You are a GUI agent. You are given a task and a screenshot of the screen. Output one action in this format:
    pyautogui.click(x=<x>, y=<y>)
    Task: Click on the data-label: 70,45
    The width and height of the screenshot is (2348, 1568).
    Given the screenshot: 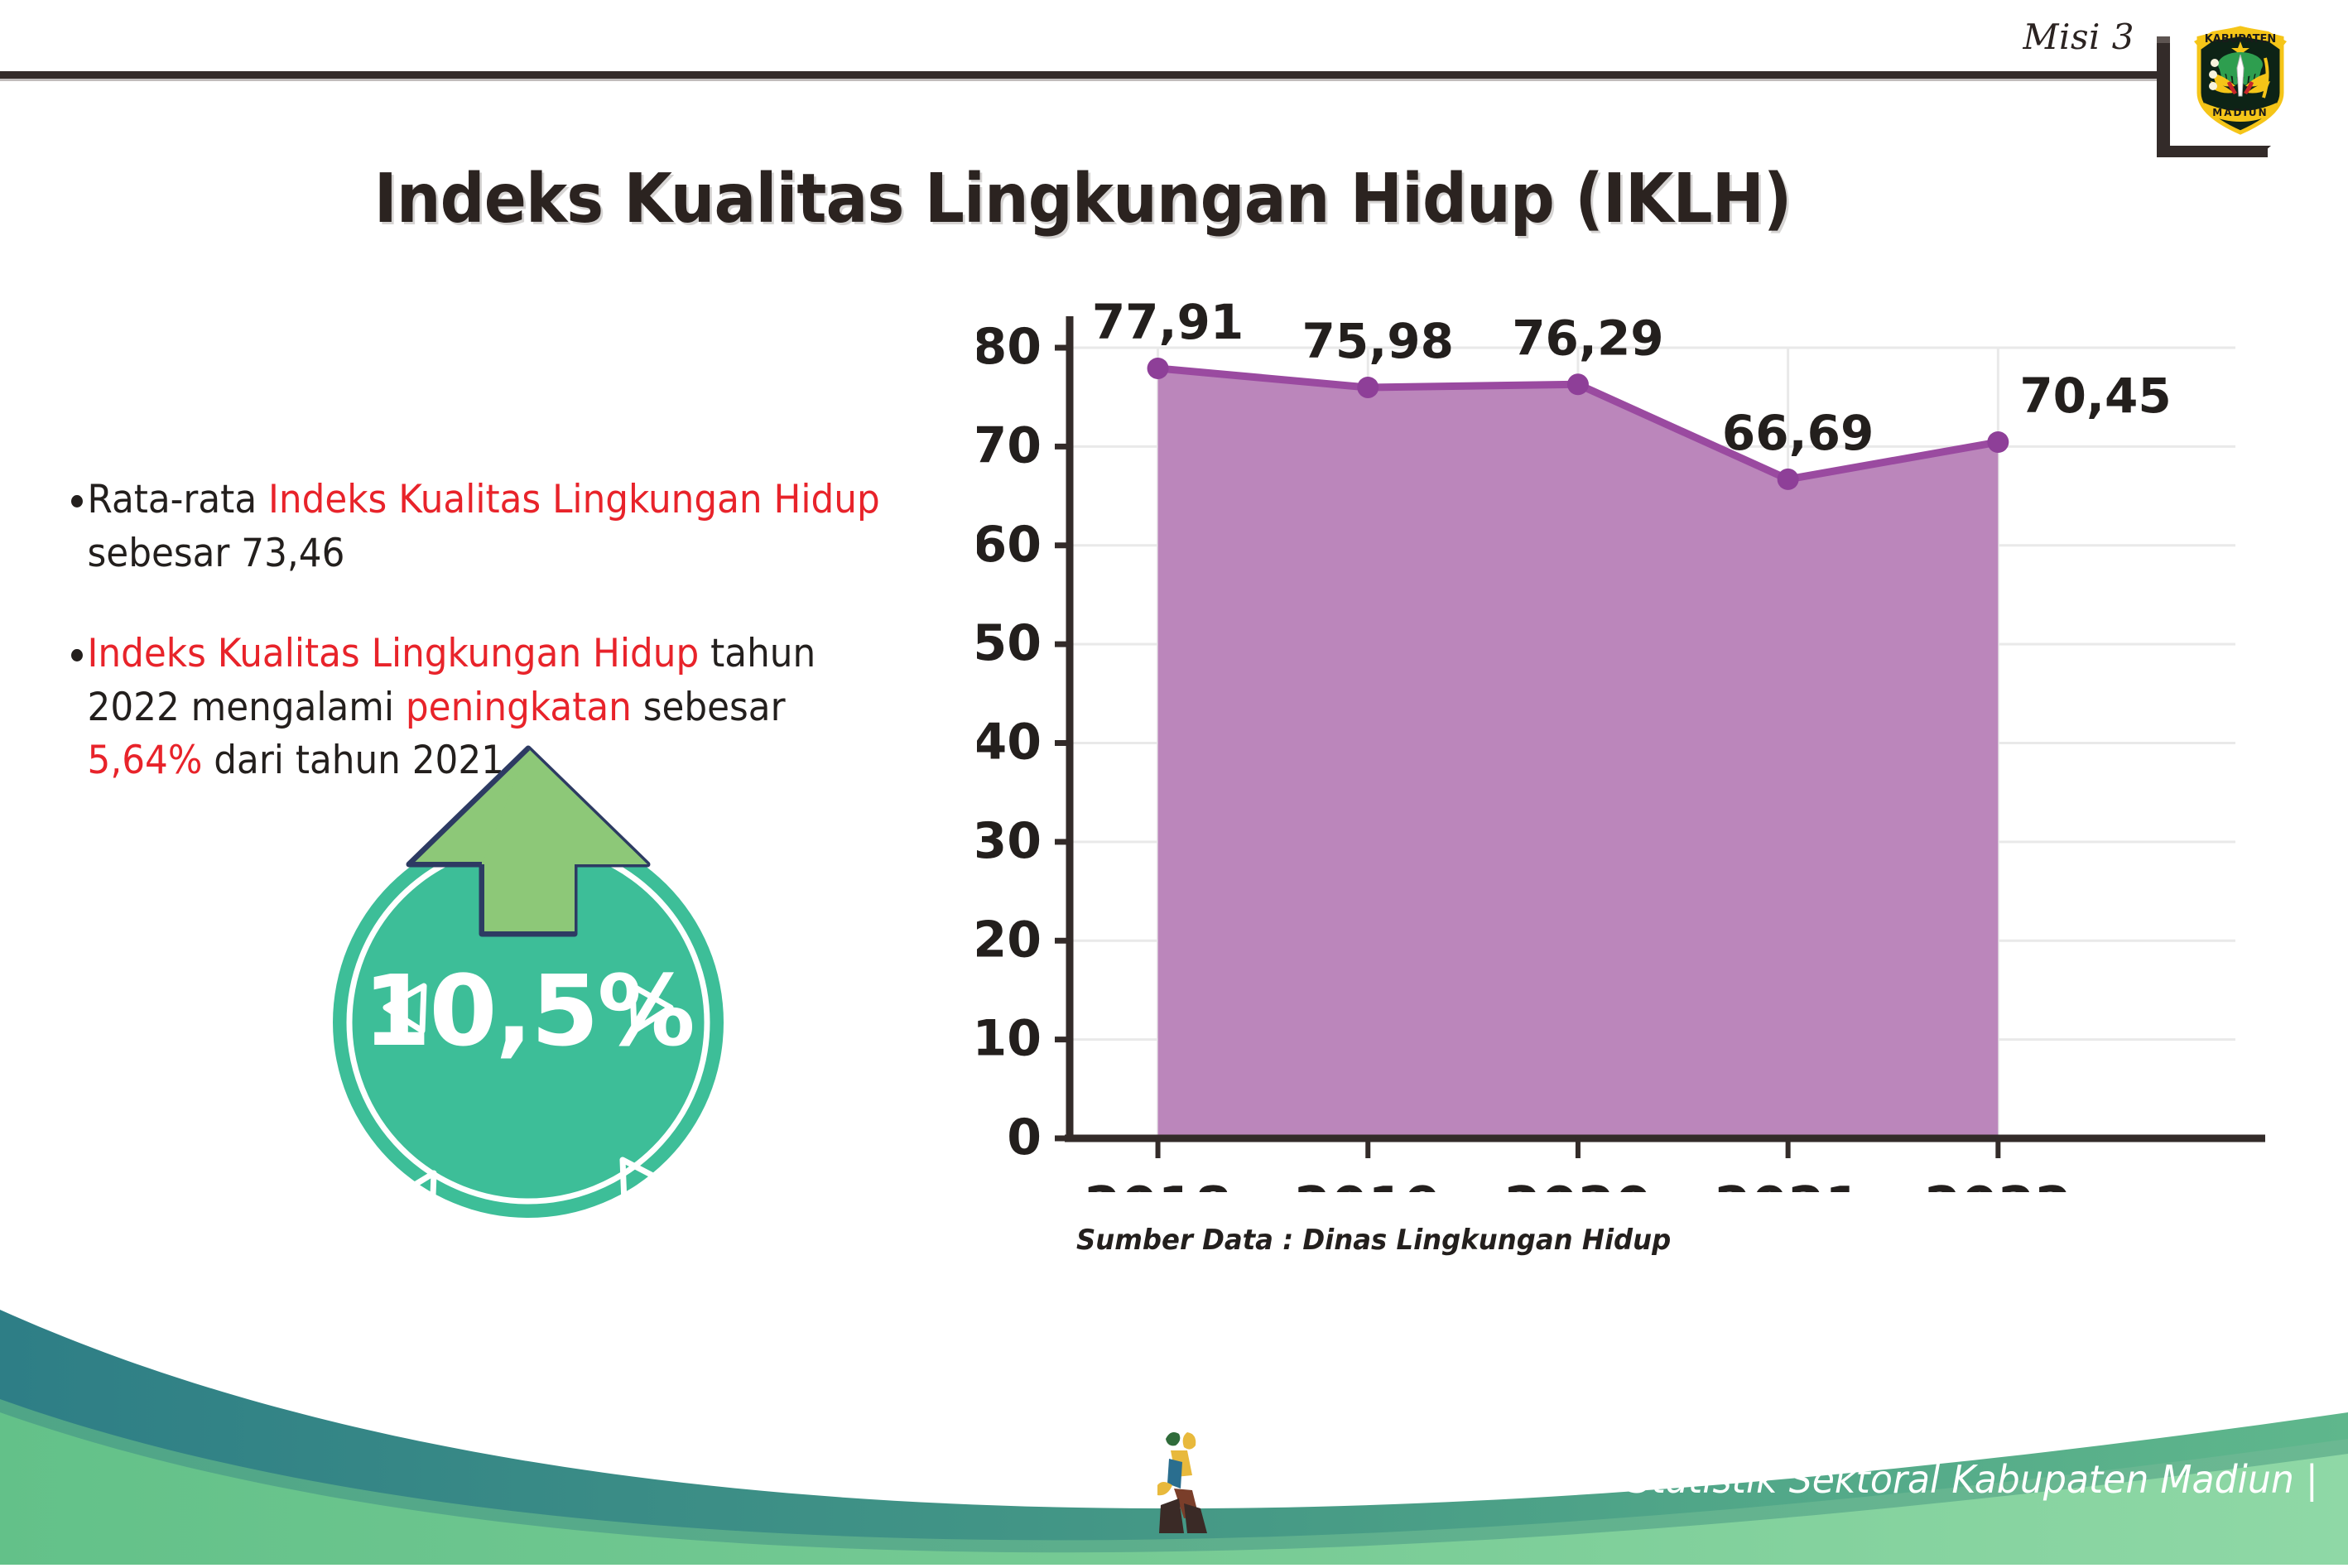 What is the action you would take?
    pyautogui.click(x=2095, y=396)
    